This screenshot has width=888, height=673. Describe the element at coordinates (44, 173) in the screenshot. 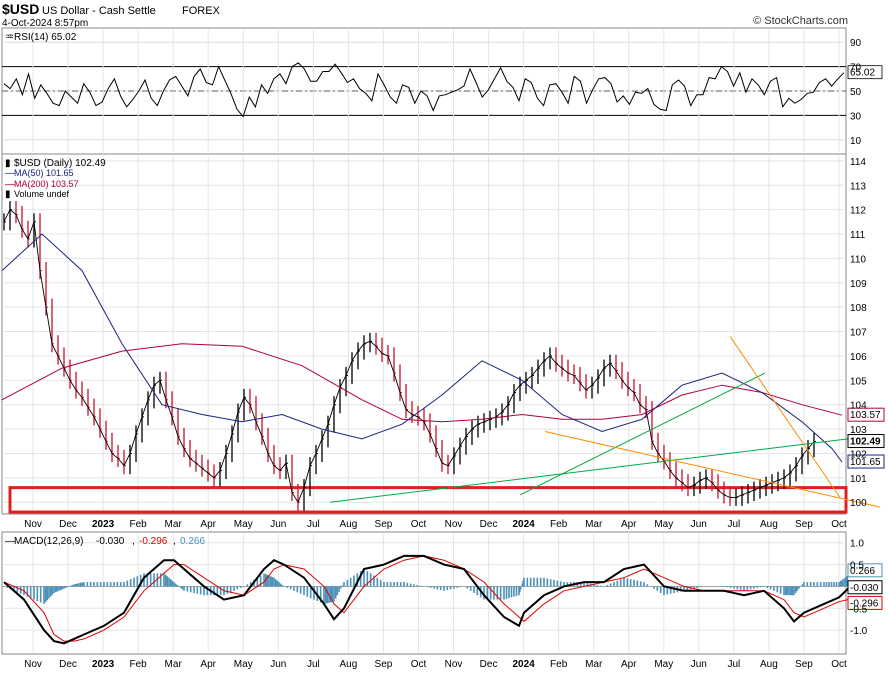

I see `ma50-legend-text: MA(50) 101.65` at that location.